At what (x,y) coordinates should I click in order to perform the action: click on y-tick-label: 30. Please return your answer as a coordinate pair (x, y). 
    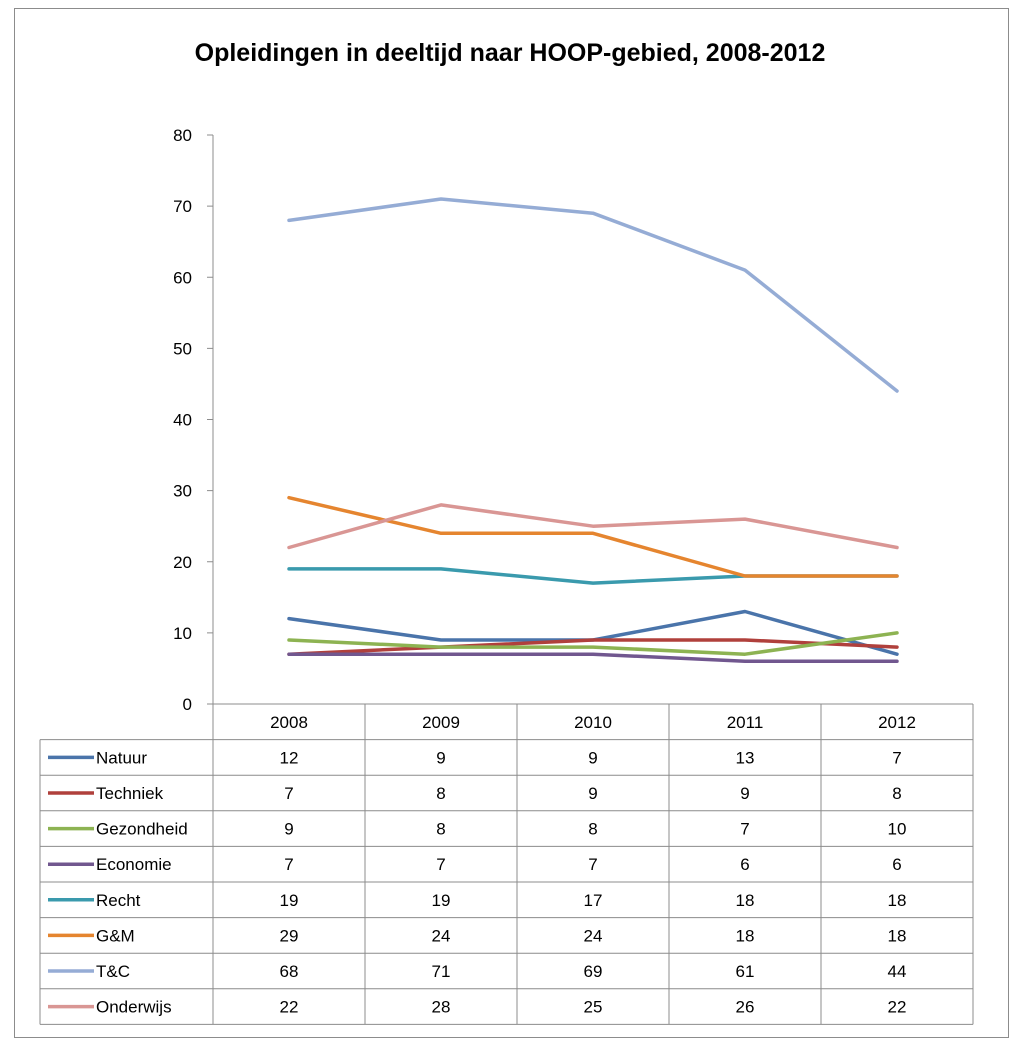
    Looking at the image, I should click on (182, 491).